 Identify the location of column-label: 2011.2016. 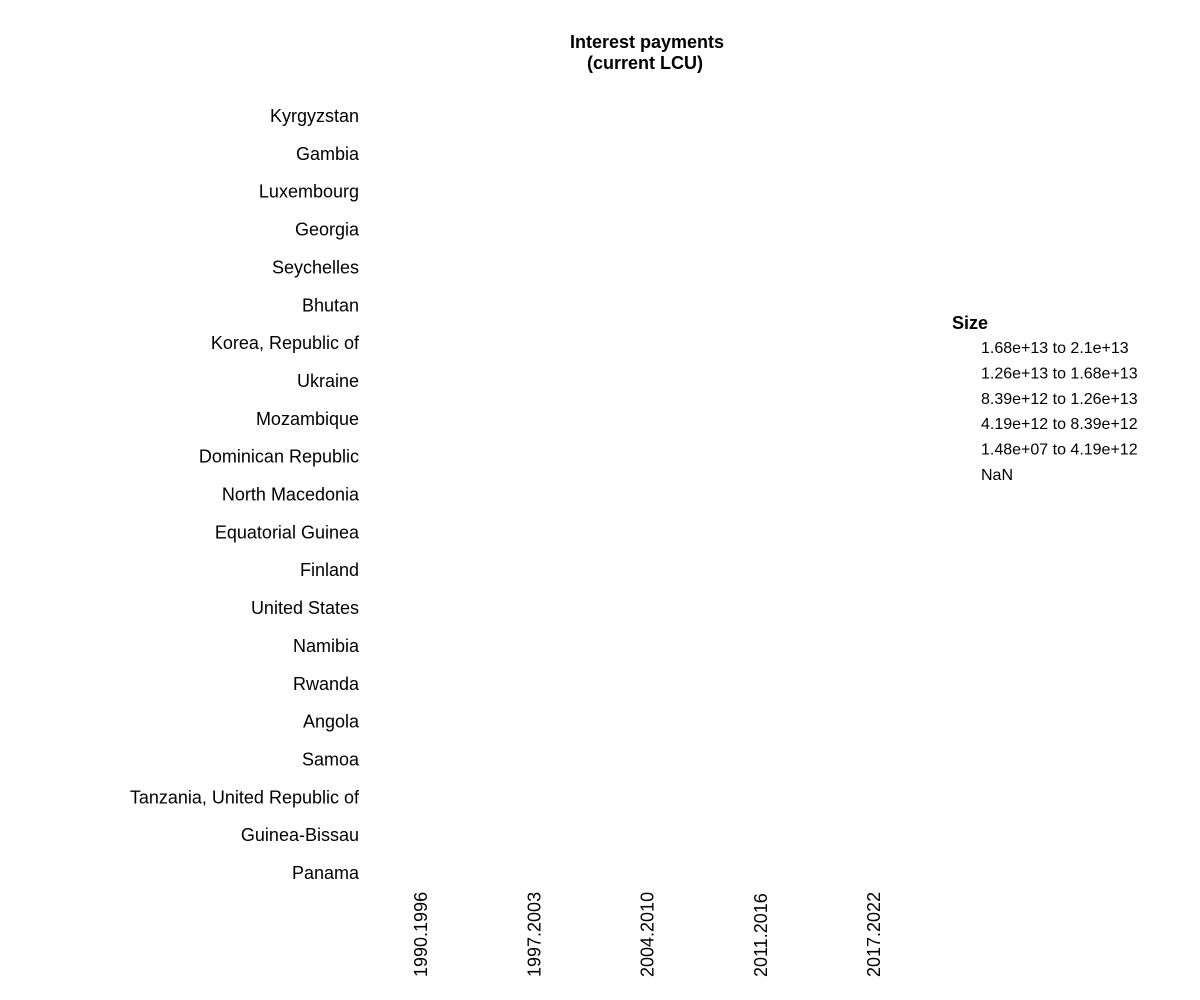
(761, 935).